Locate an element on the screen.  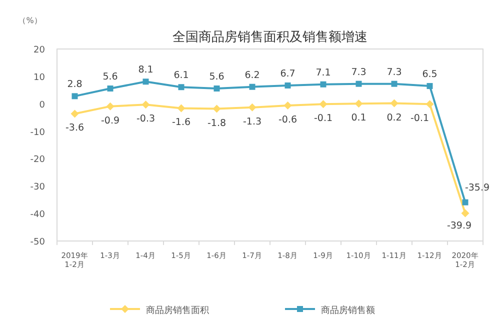
y-tick-label: -20 is located at coordinates (38, 160).